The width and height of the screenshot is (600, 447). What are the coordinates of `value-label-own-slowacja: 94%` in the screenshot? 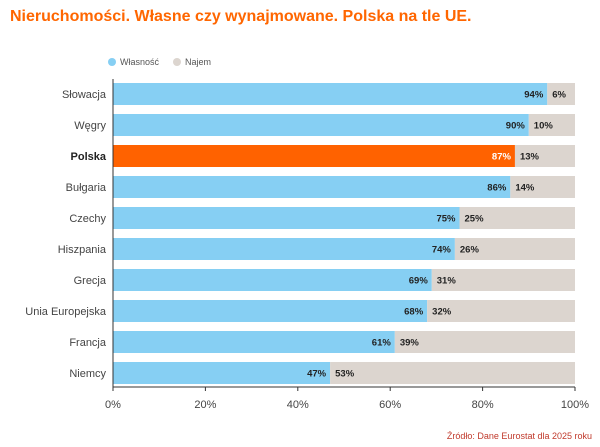 It's located at (534, 95).